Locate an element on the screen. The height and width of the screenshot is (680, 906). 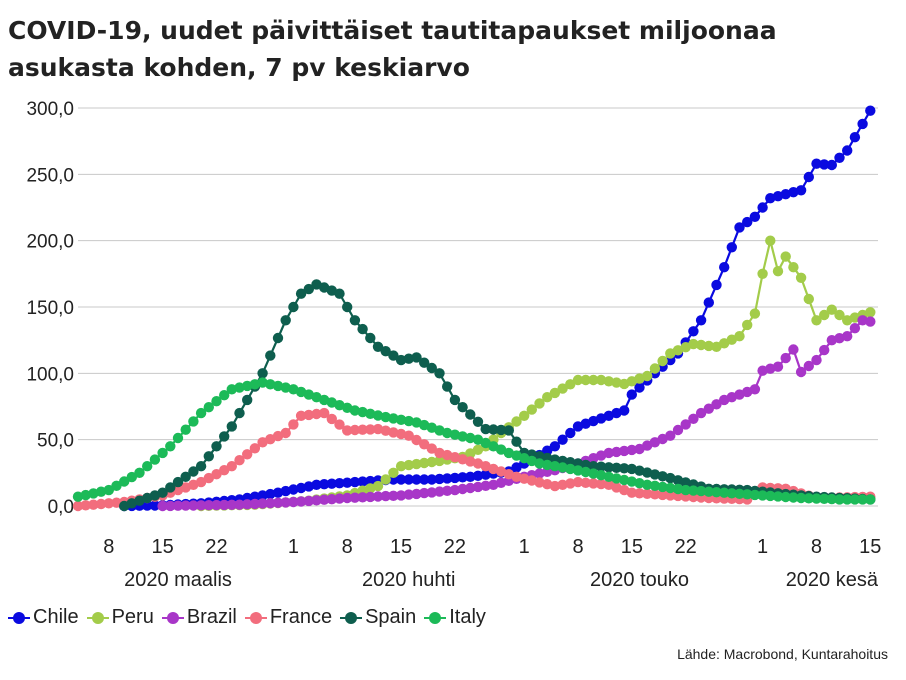
legend-swatch-spain is located at coordinates (351, 617).